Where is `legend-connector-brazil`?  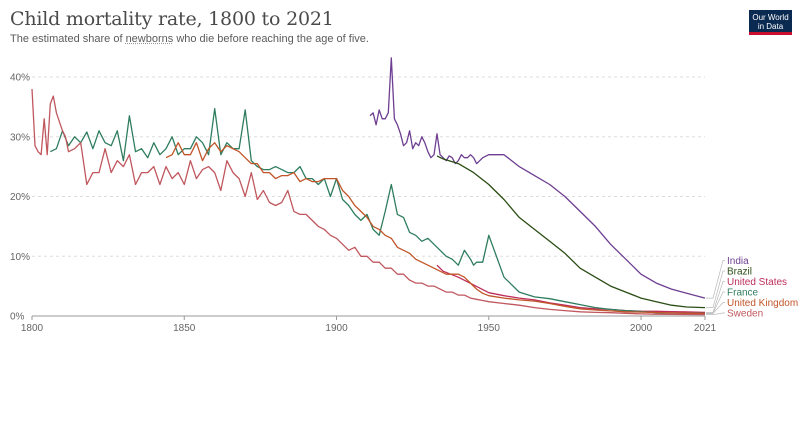 legend-connector-brazil is located at coordinates (715, 289).